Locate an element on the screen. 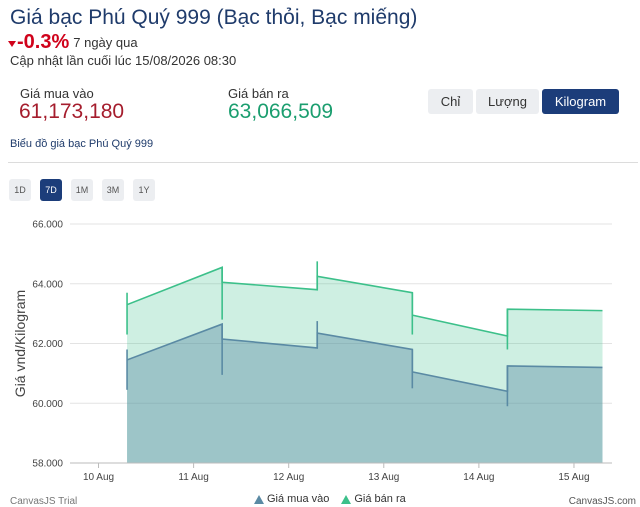  x-tick-label: 12 Aug is located at coordinates (288, 477).